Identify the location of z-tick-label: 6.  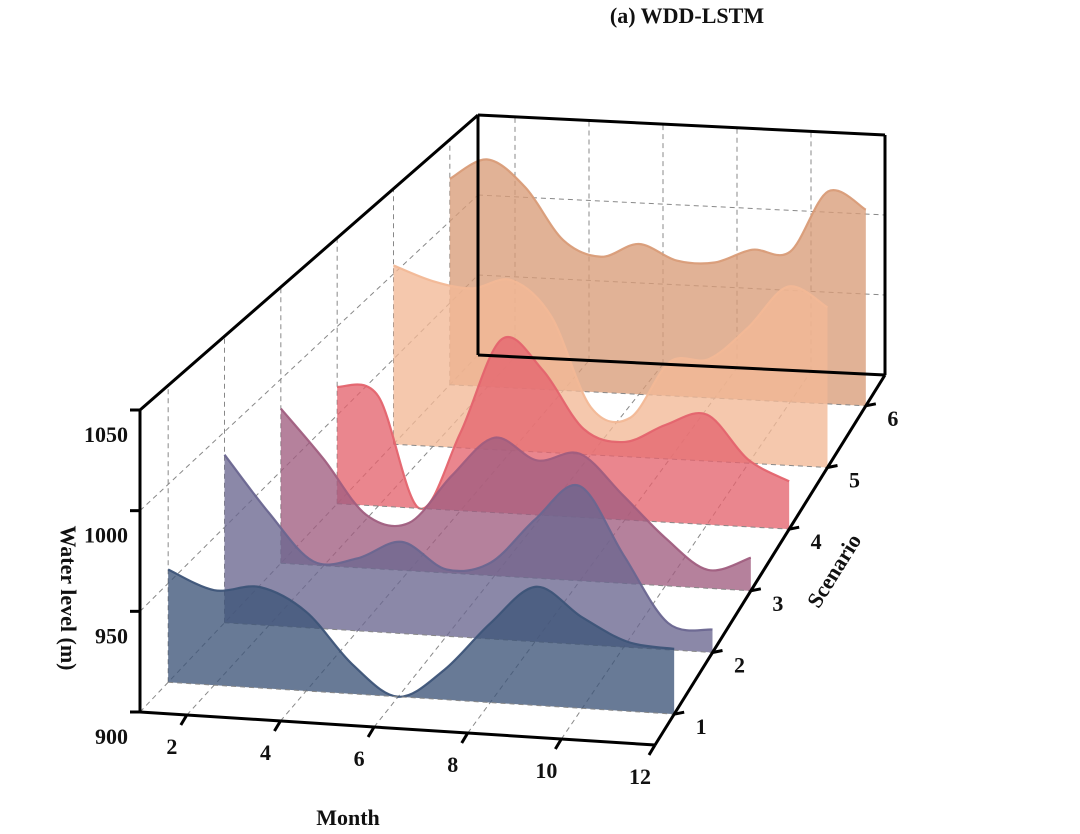
(892, 418).